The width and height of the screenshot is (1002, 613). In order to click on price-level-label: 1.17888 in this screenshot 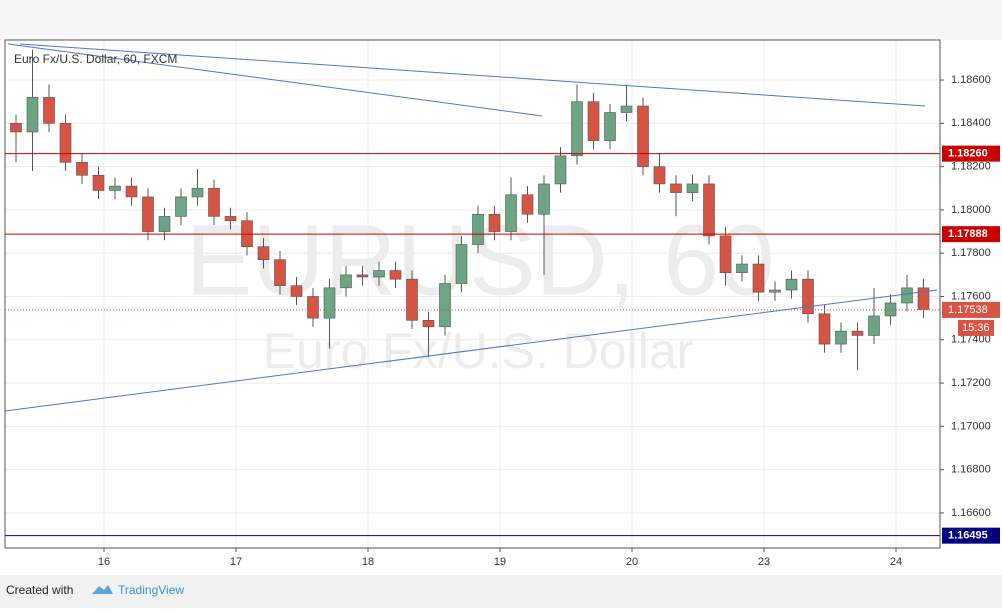, I will do `click(968, 234)`.